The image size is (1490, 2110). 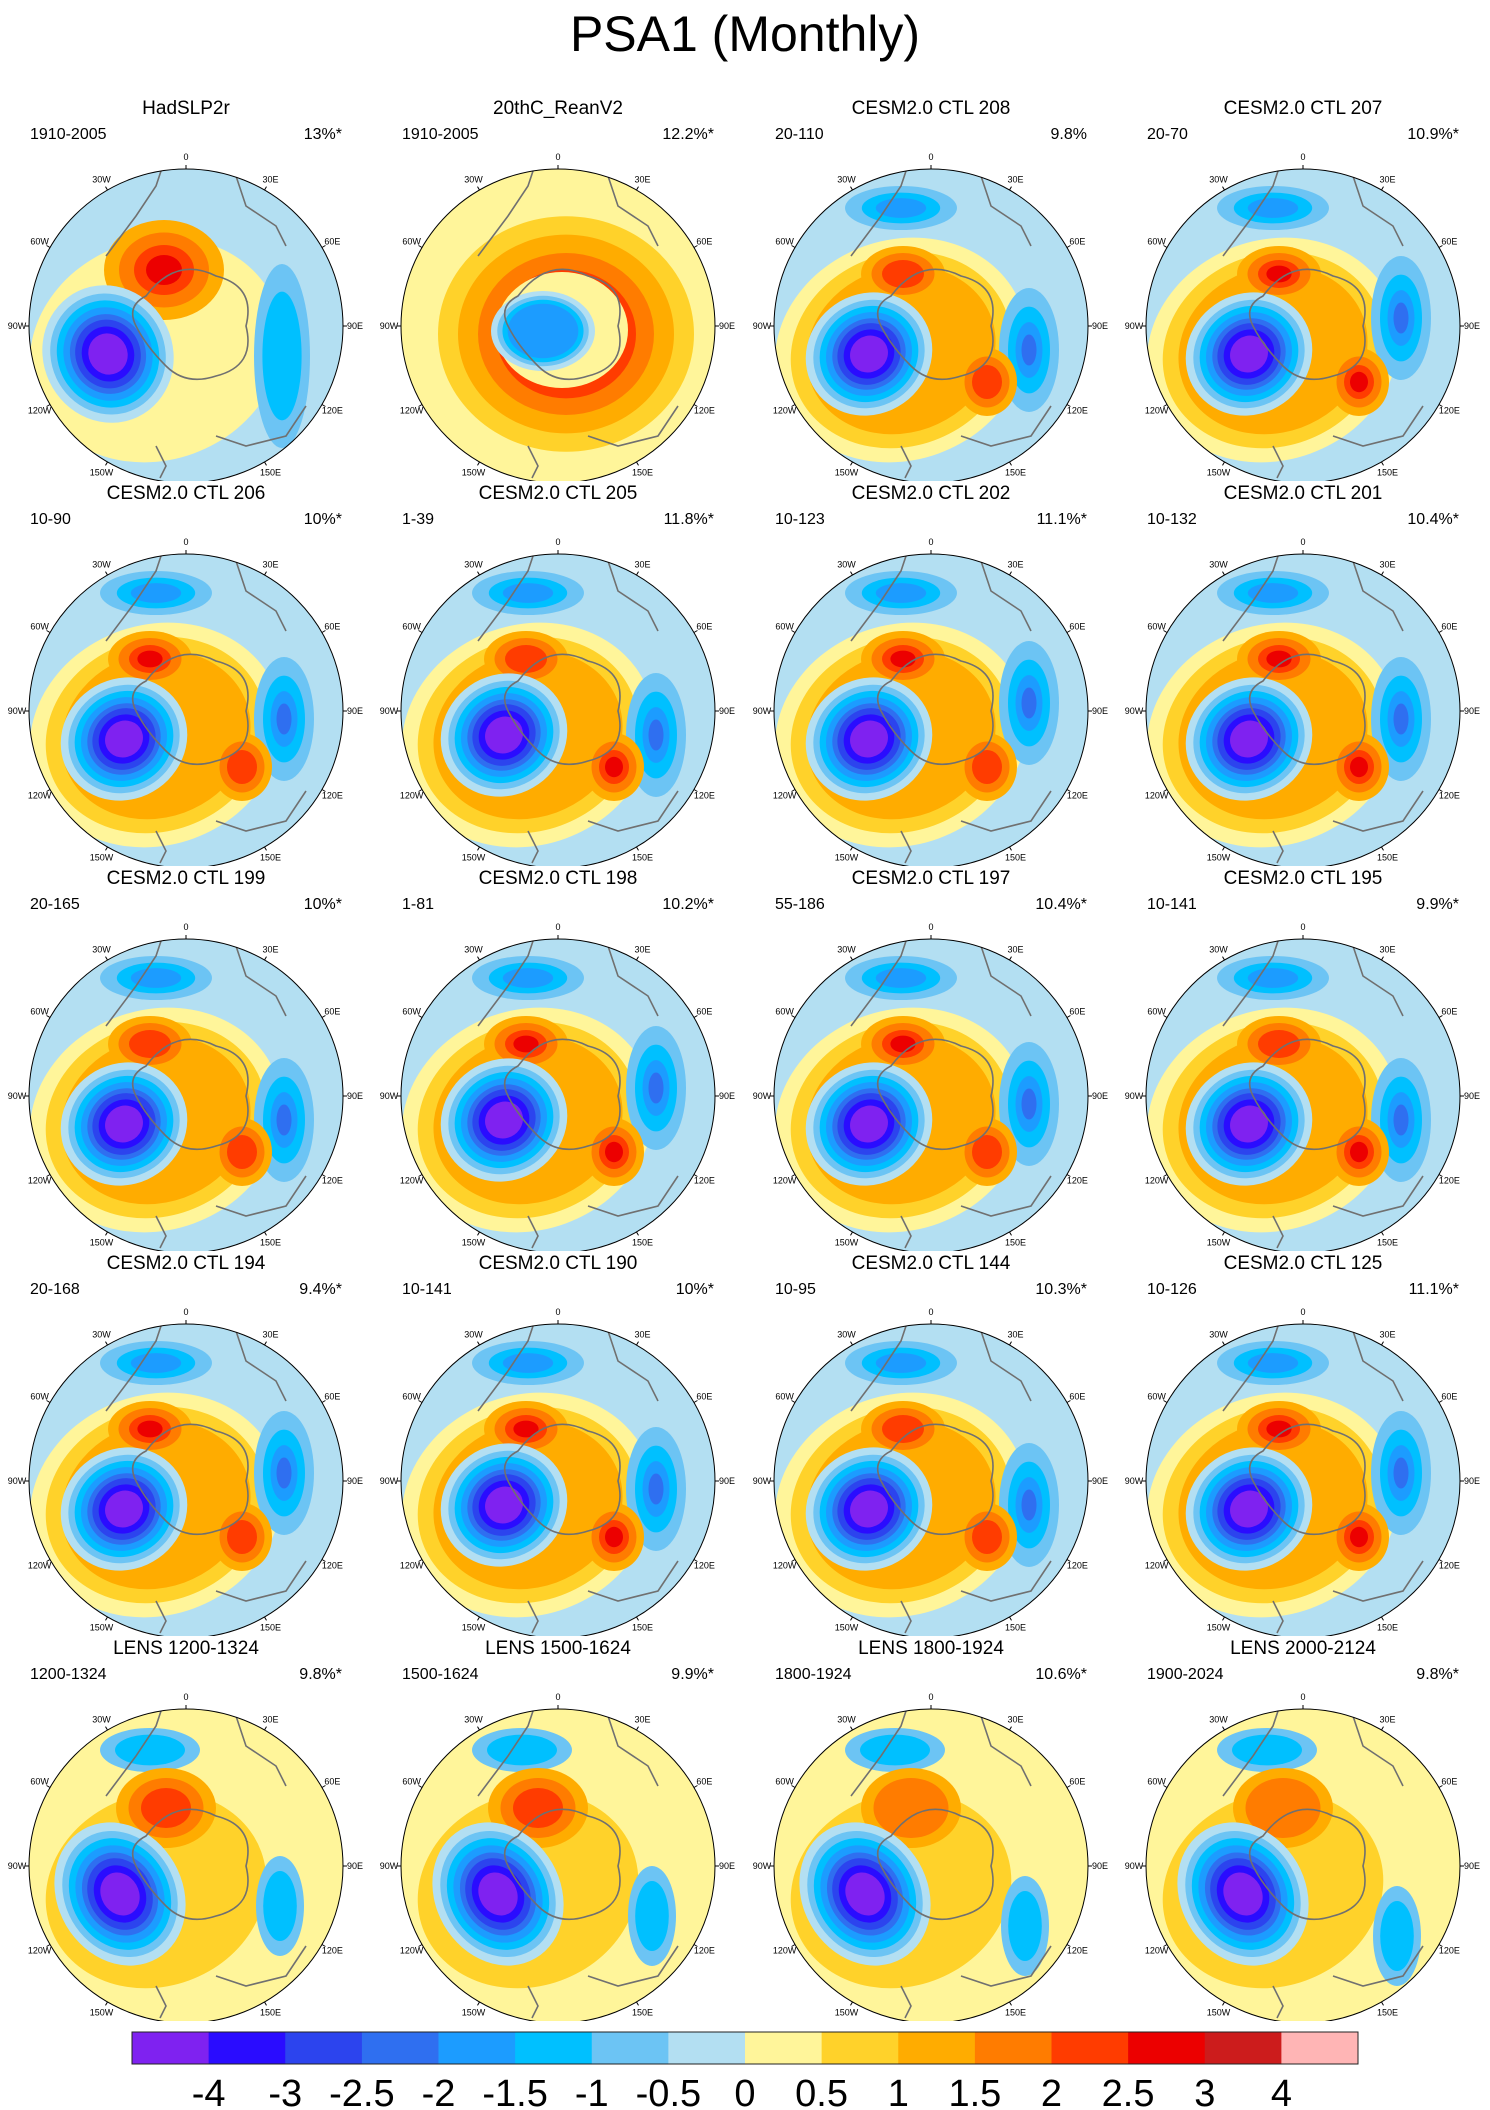 I want to click on longitude-label: 150E, so click(x=642, y=1242).